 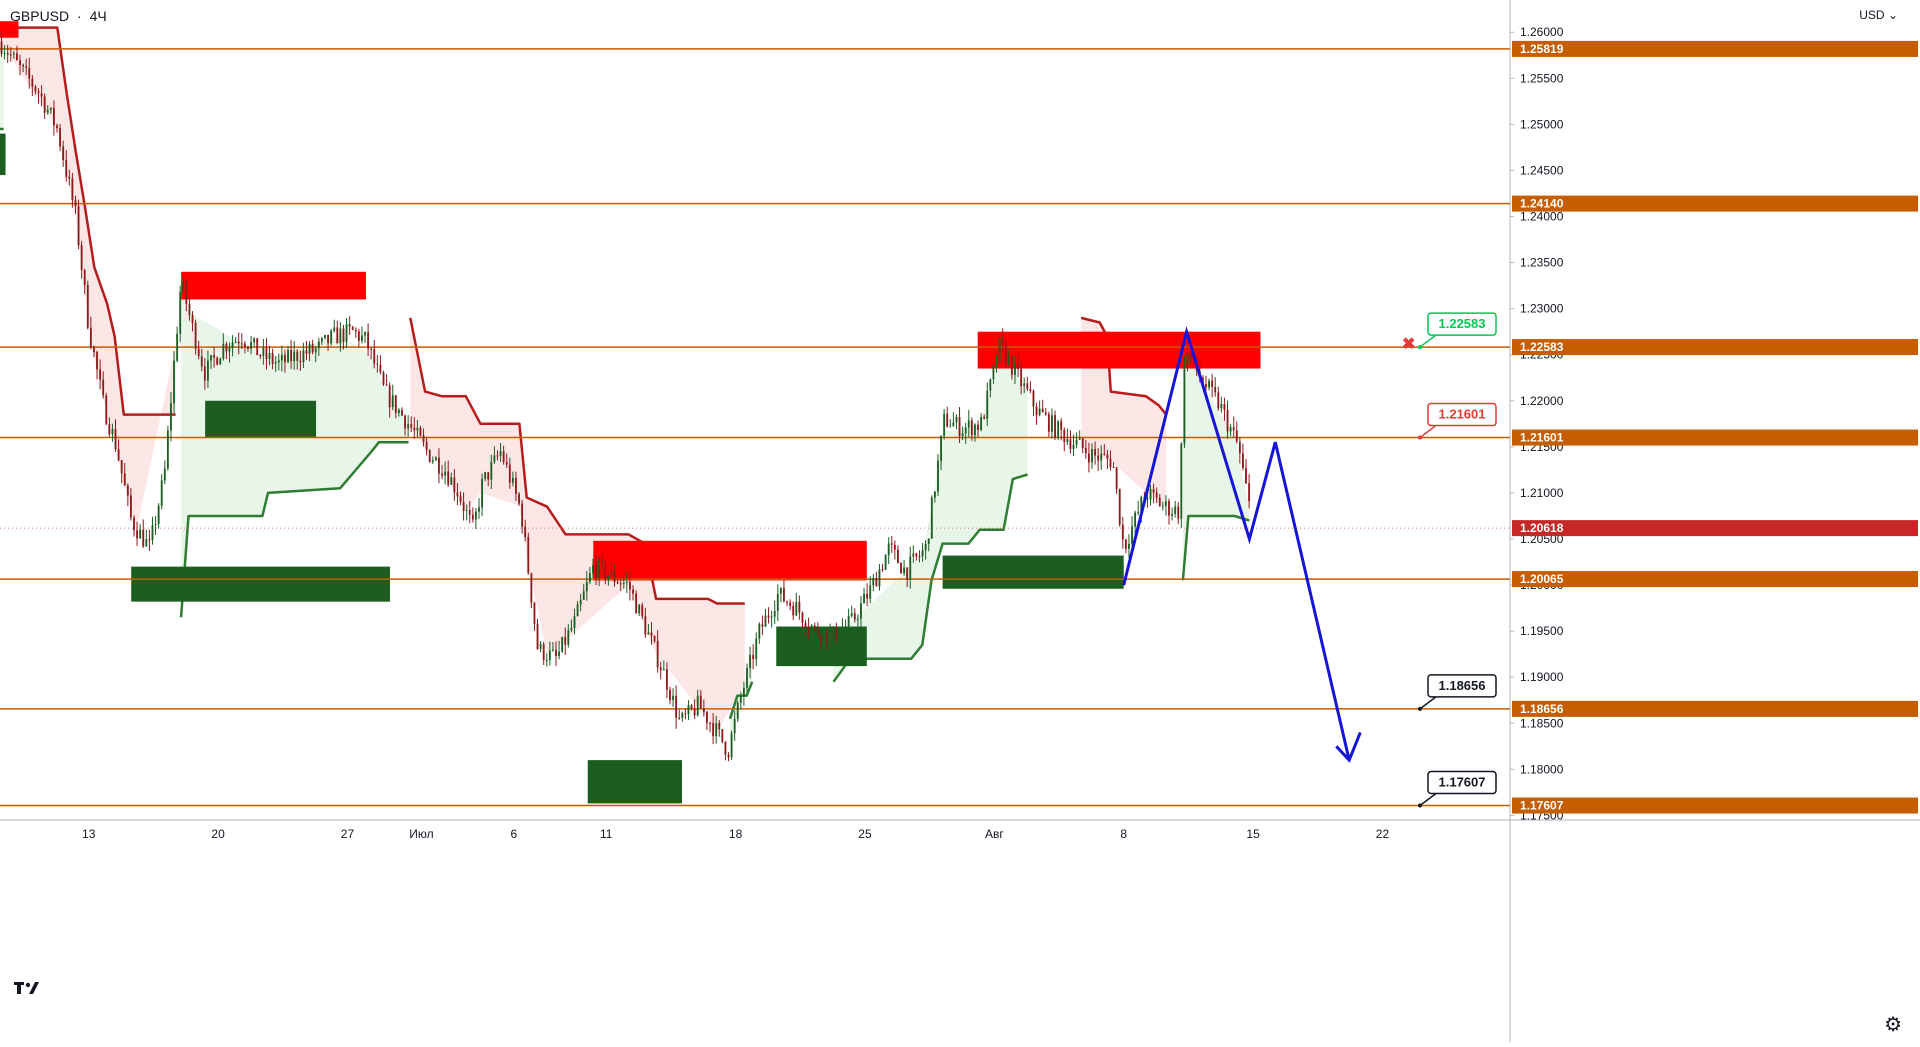 What do you see at coordinates (1893, 1025) in the screenshot?
I see `settings-gear-icon: ⚙` at bounding box center [1893, 1025].